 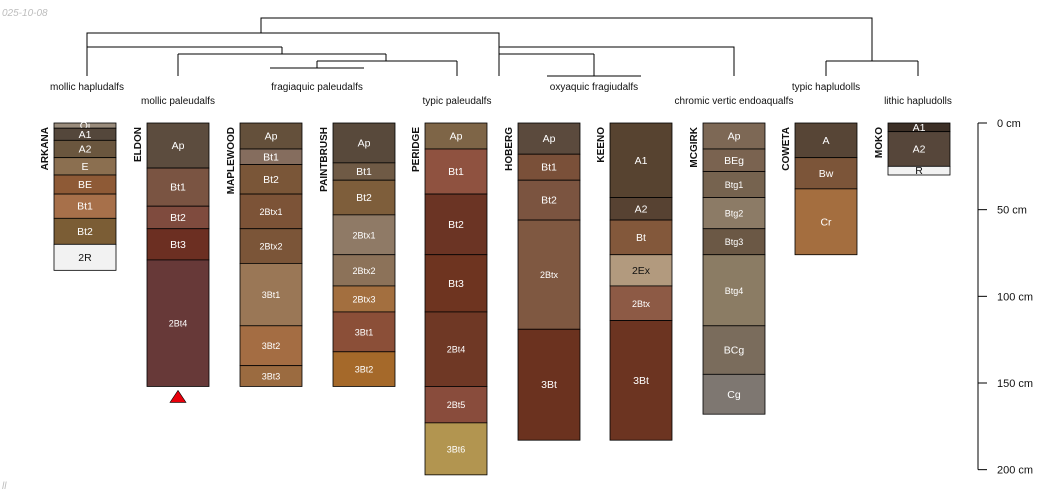 I want to click on pedon-name: MCGIRK, so click(x=694, y=146).